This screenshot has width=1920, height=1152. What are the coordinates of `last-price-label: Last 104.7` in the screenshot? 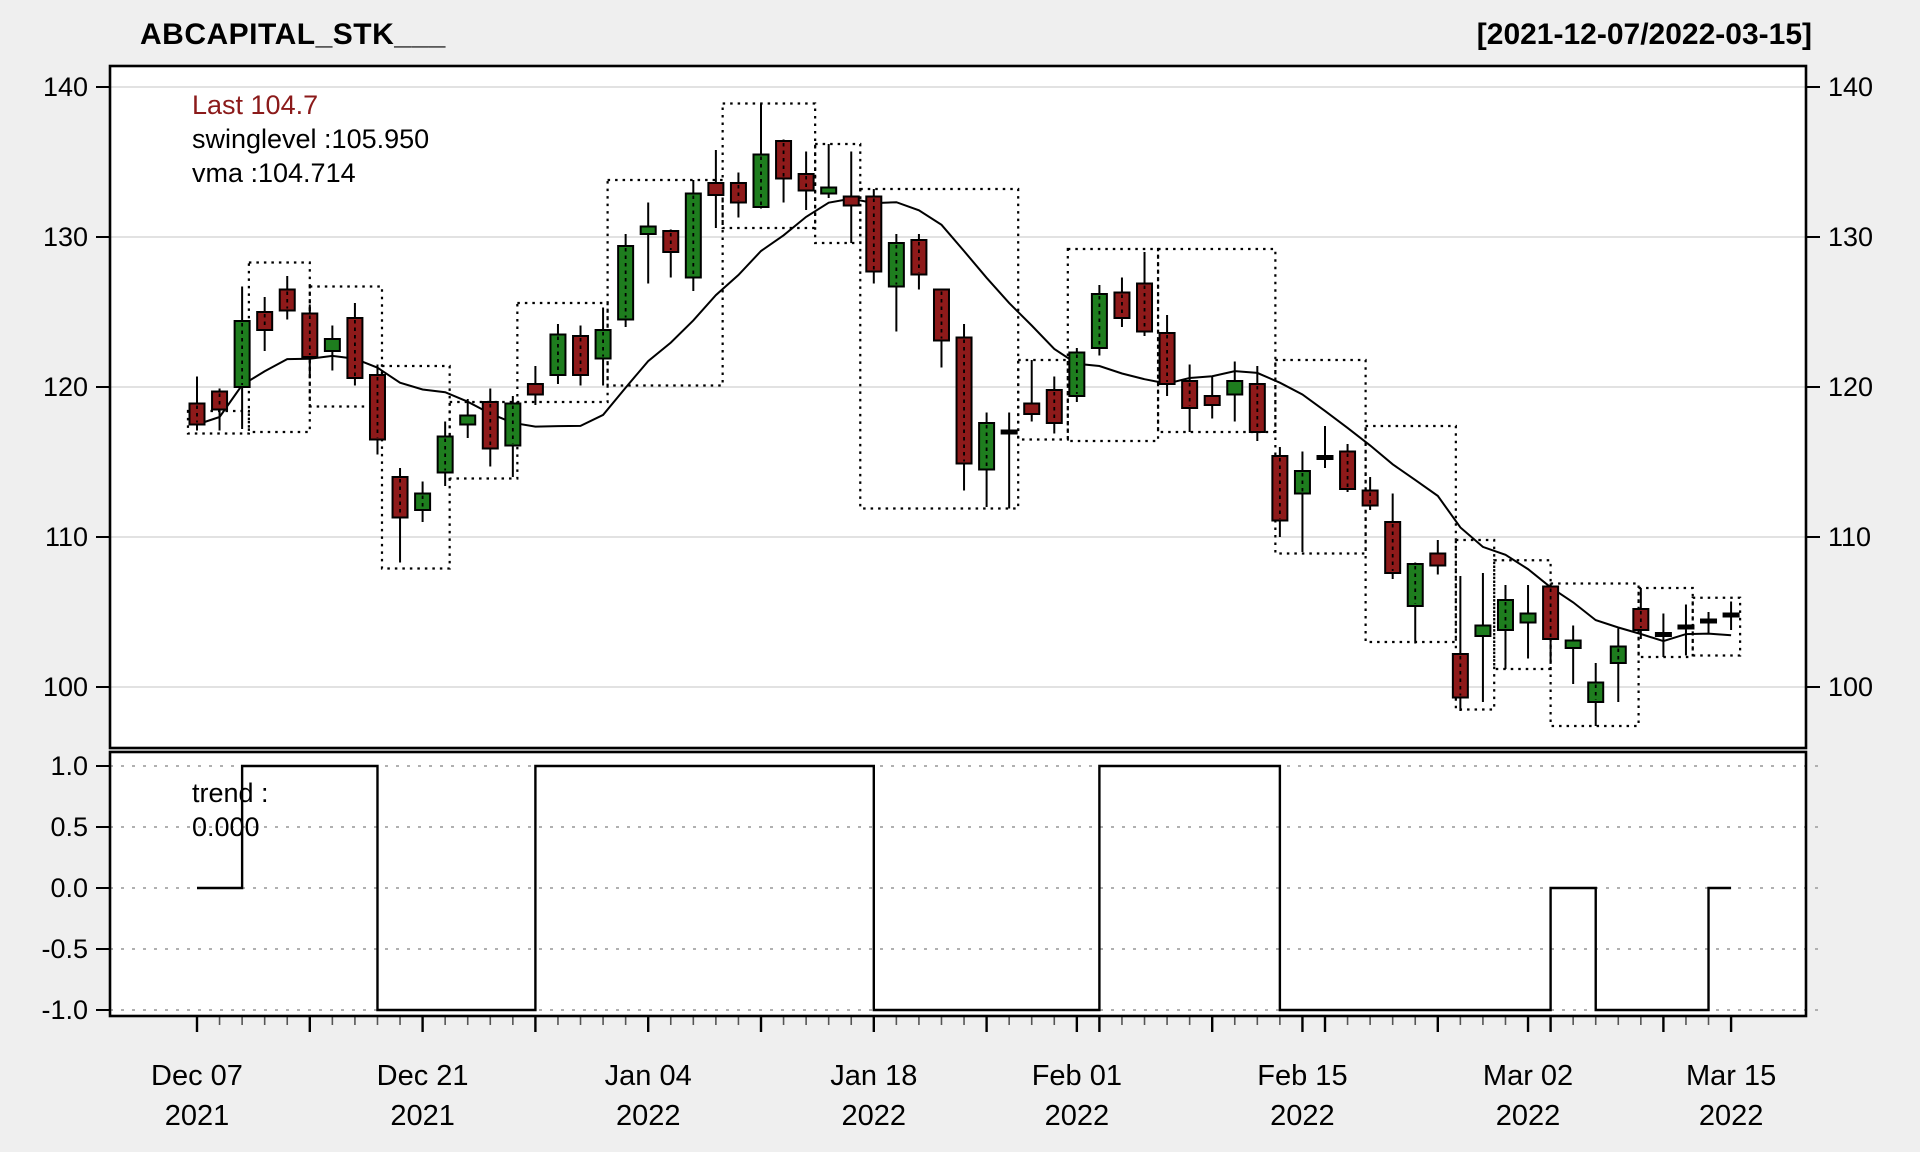 It's located at (255, 105).